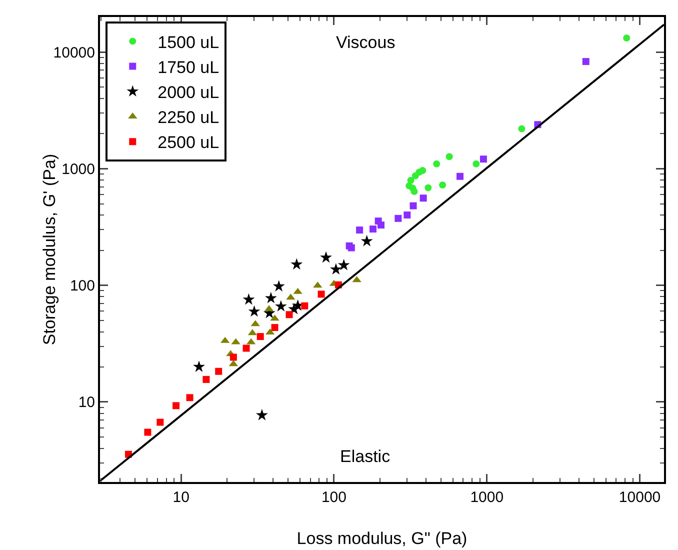 The height and width of the screenshot is (550, 678). I want to click on legend-label: 2250 uL, so click(189, 118).